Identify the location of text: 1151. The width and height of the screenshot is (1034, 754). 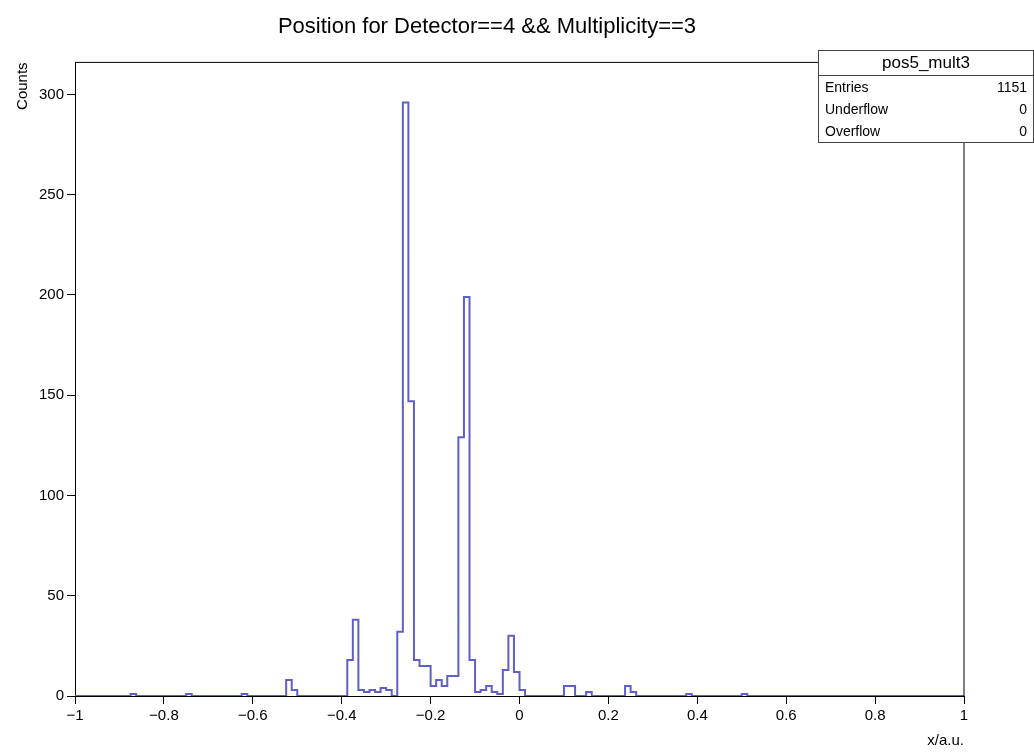
(1011, 87).